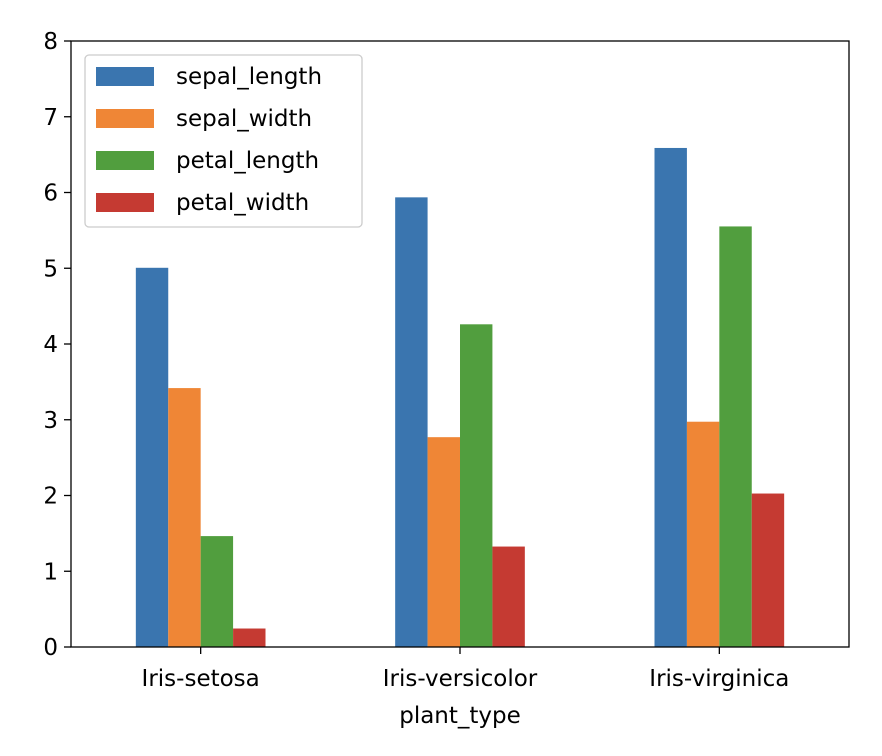  I want to click on legend-label-petal_width: petal_width, so click(242, 203).